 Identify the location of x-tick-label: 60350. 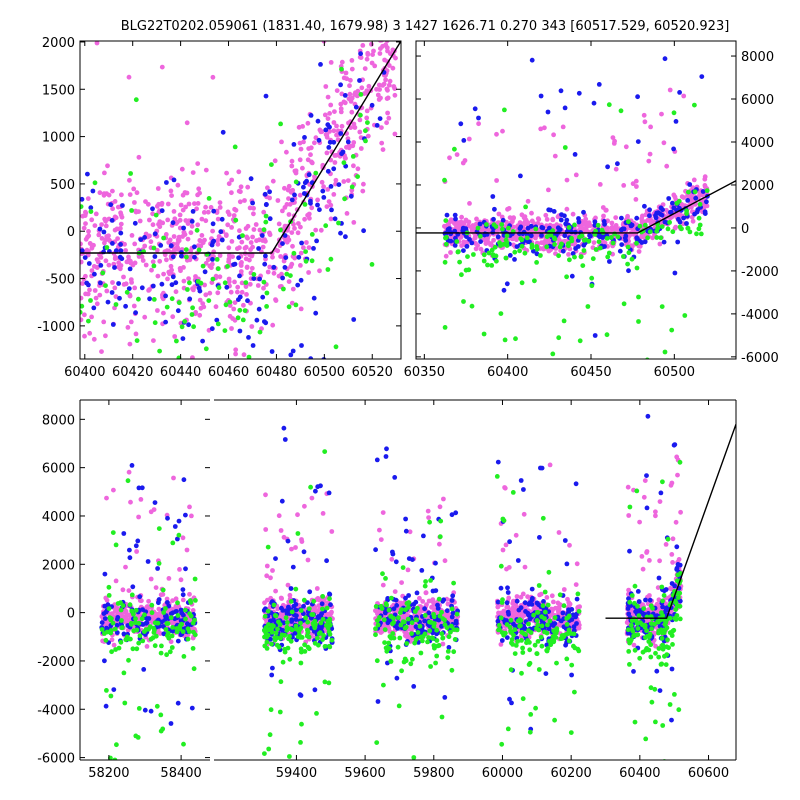
(424, 372).